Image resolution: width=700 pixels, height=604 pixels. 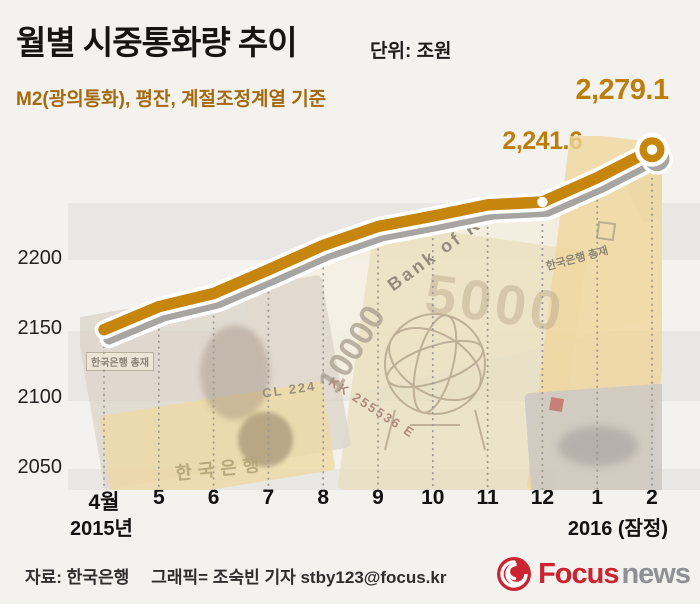 I want to click on celestial-globe-illustration, so click(x=435, y=382).